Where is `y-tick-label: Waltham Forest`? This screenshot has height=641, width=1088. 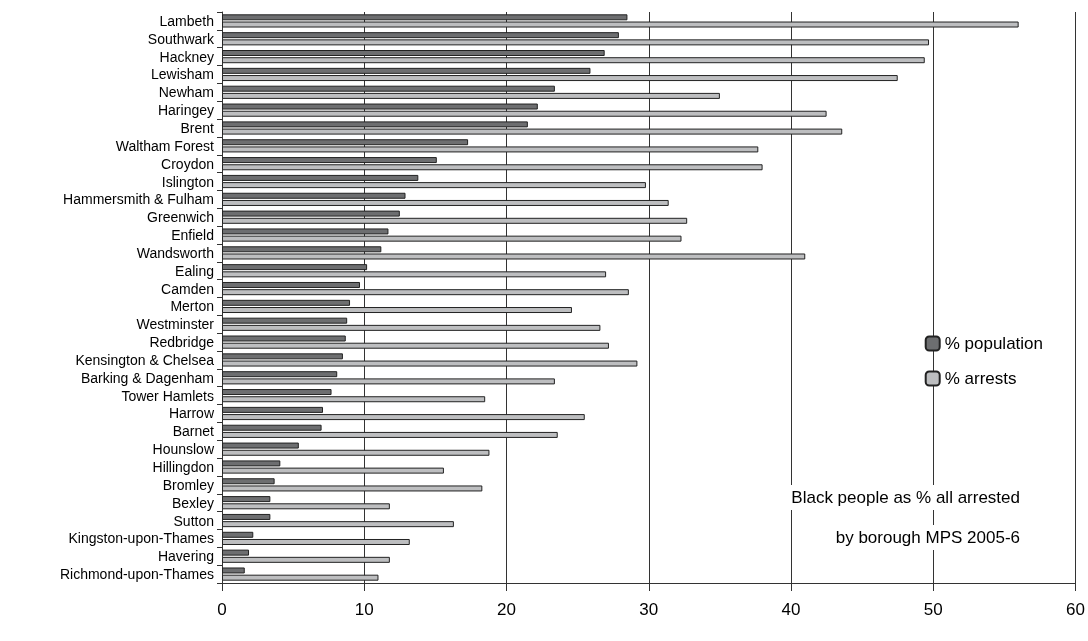 y-tick-label: Waltham Forest is located at coordinates (165, 145).